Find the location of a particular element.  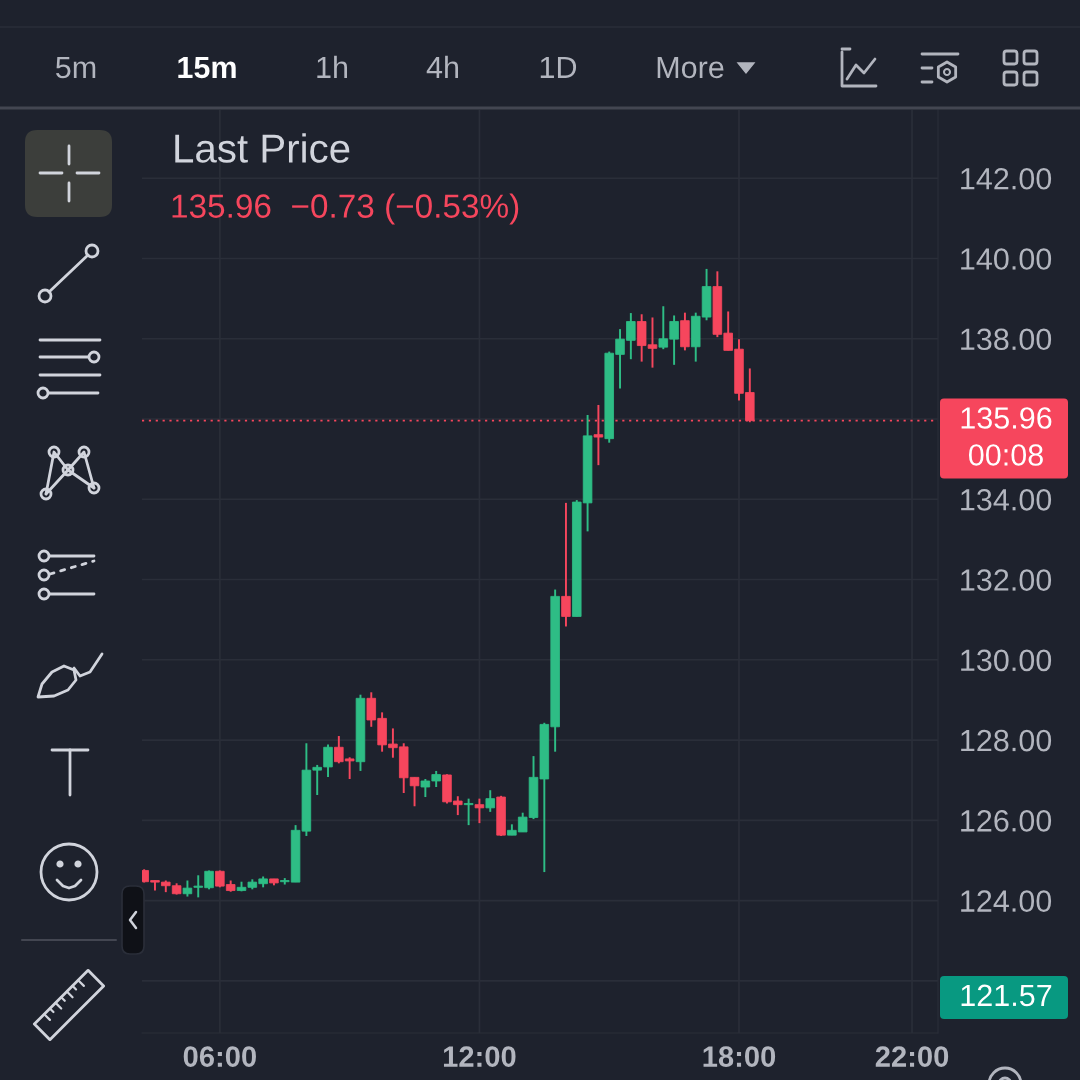

chart-title: Last Price is located at coordinates (262, 148).